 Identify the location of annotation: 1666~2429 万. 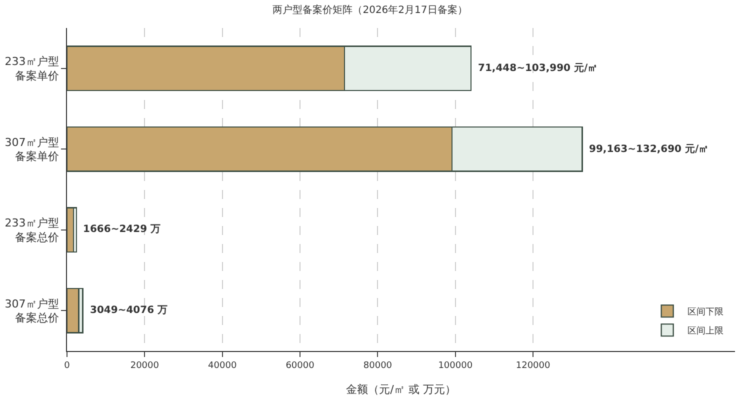
(122, 229).